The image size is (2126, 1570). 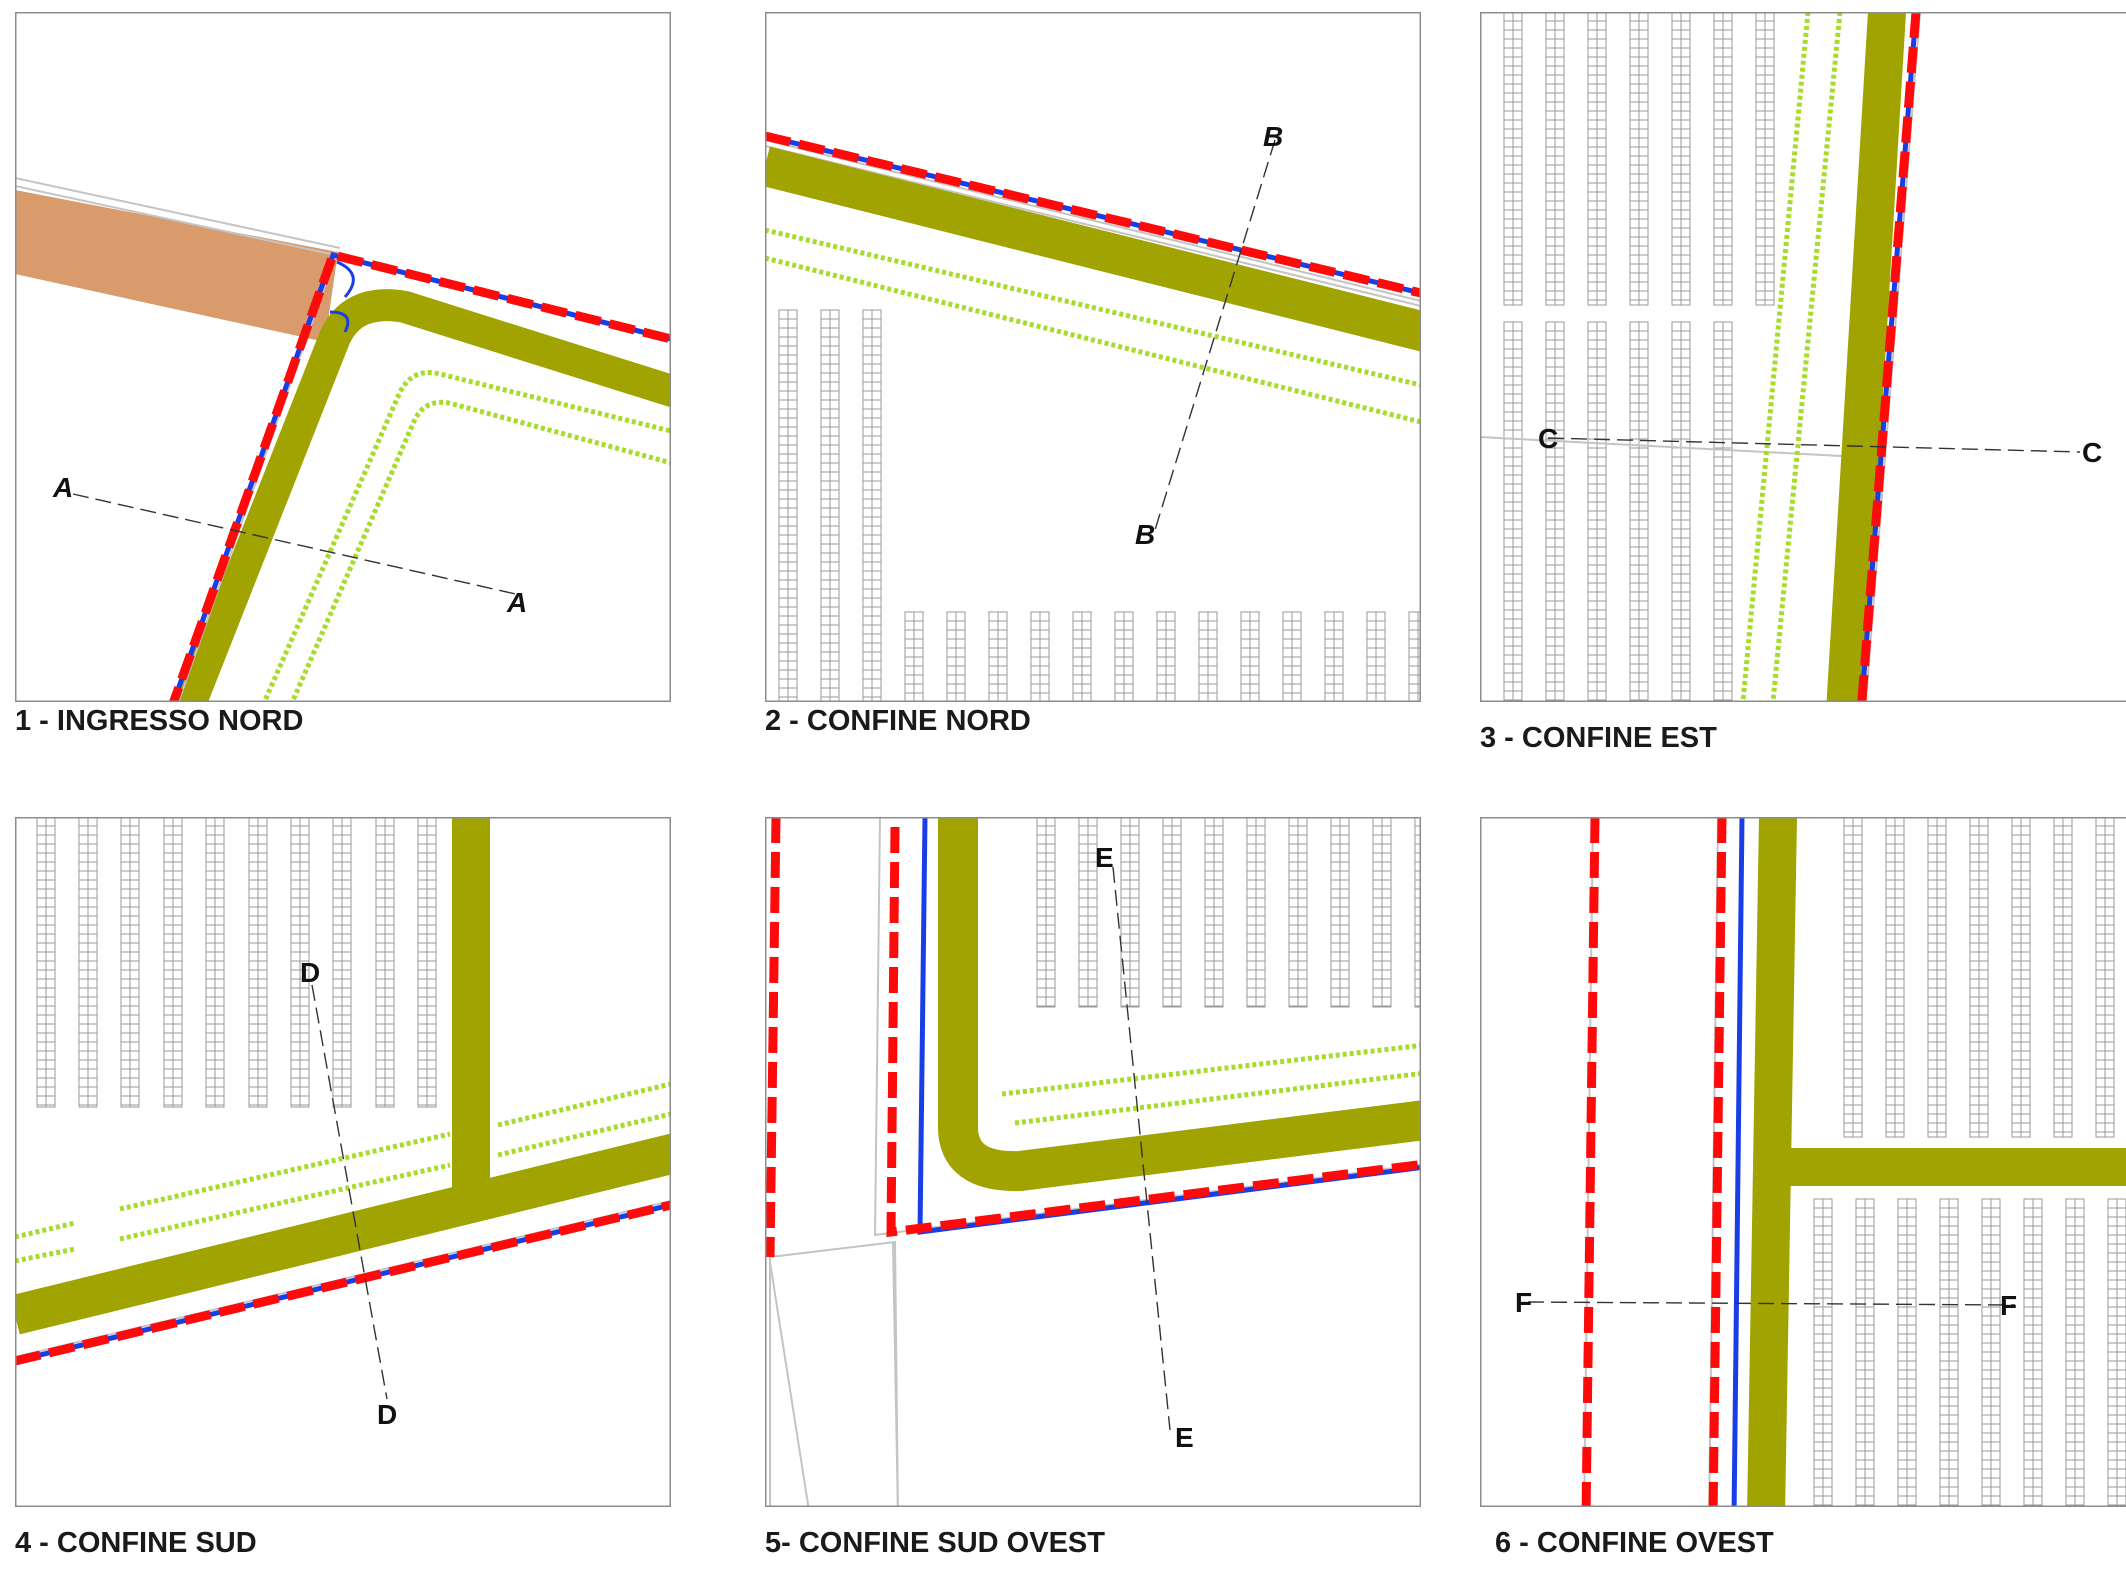 I want to click on panel-ingresso-nord: A A, so click(x=343, y=357).